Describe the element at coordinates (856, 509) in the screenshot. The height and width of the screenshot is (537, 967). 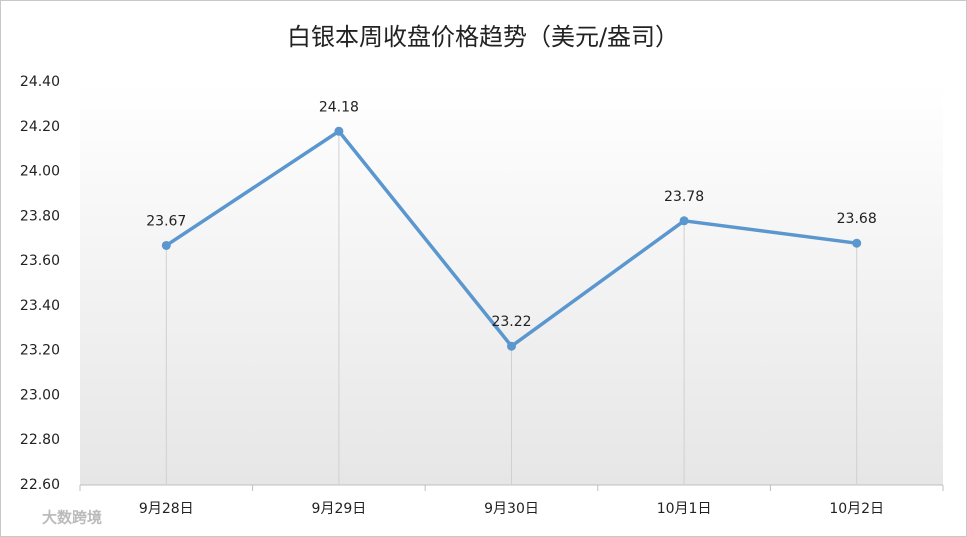
I see `x-tick-label: 10月2日` at that location.